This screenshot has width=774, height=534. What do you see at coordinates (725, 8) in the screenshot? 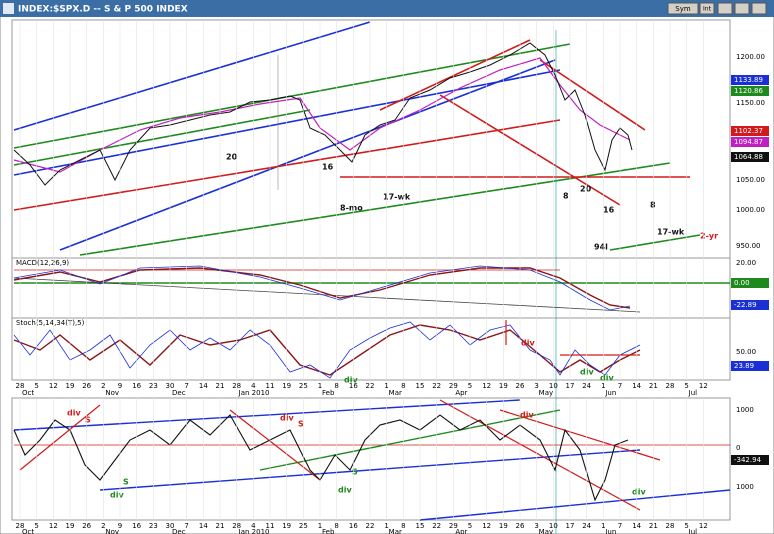
I see `minimize-button` at bounding box center [725, 8].